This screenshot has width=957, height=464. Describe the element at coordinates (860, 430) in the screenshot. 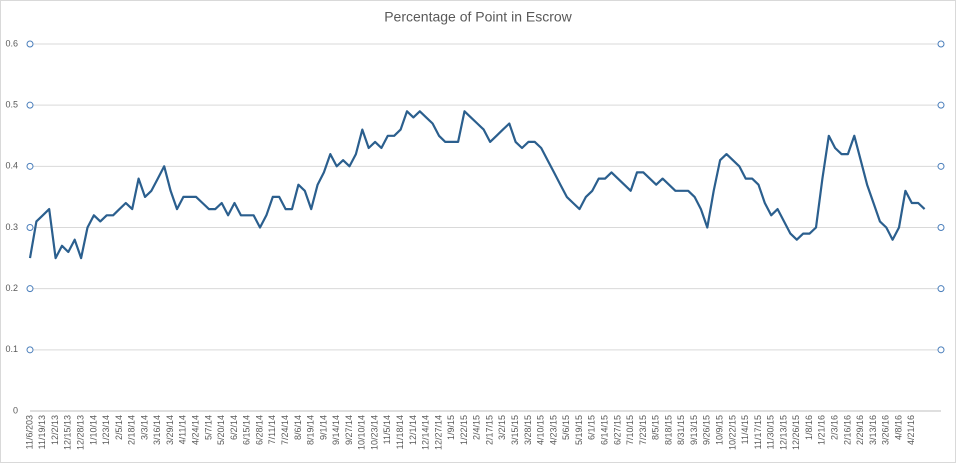

I see `x-tick-label: 2/29/16` at that location.